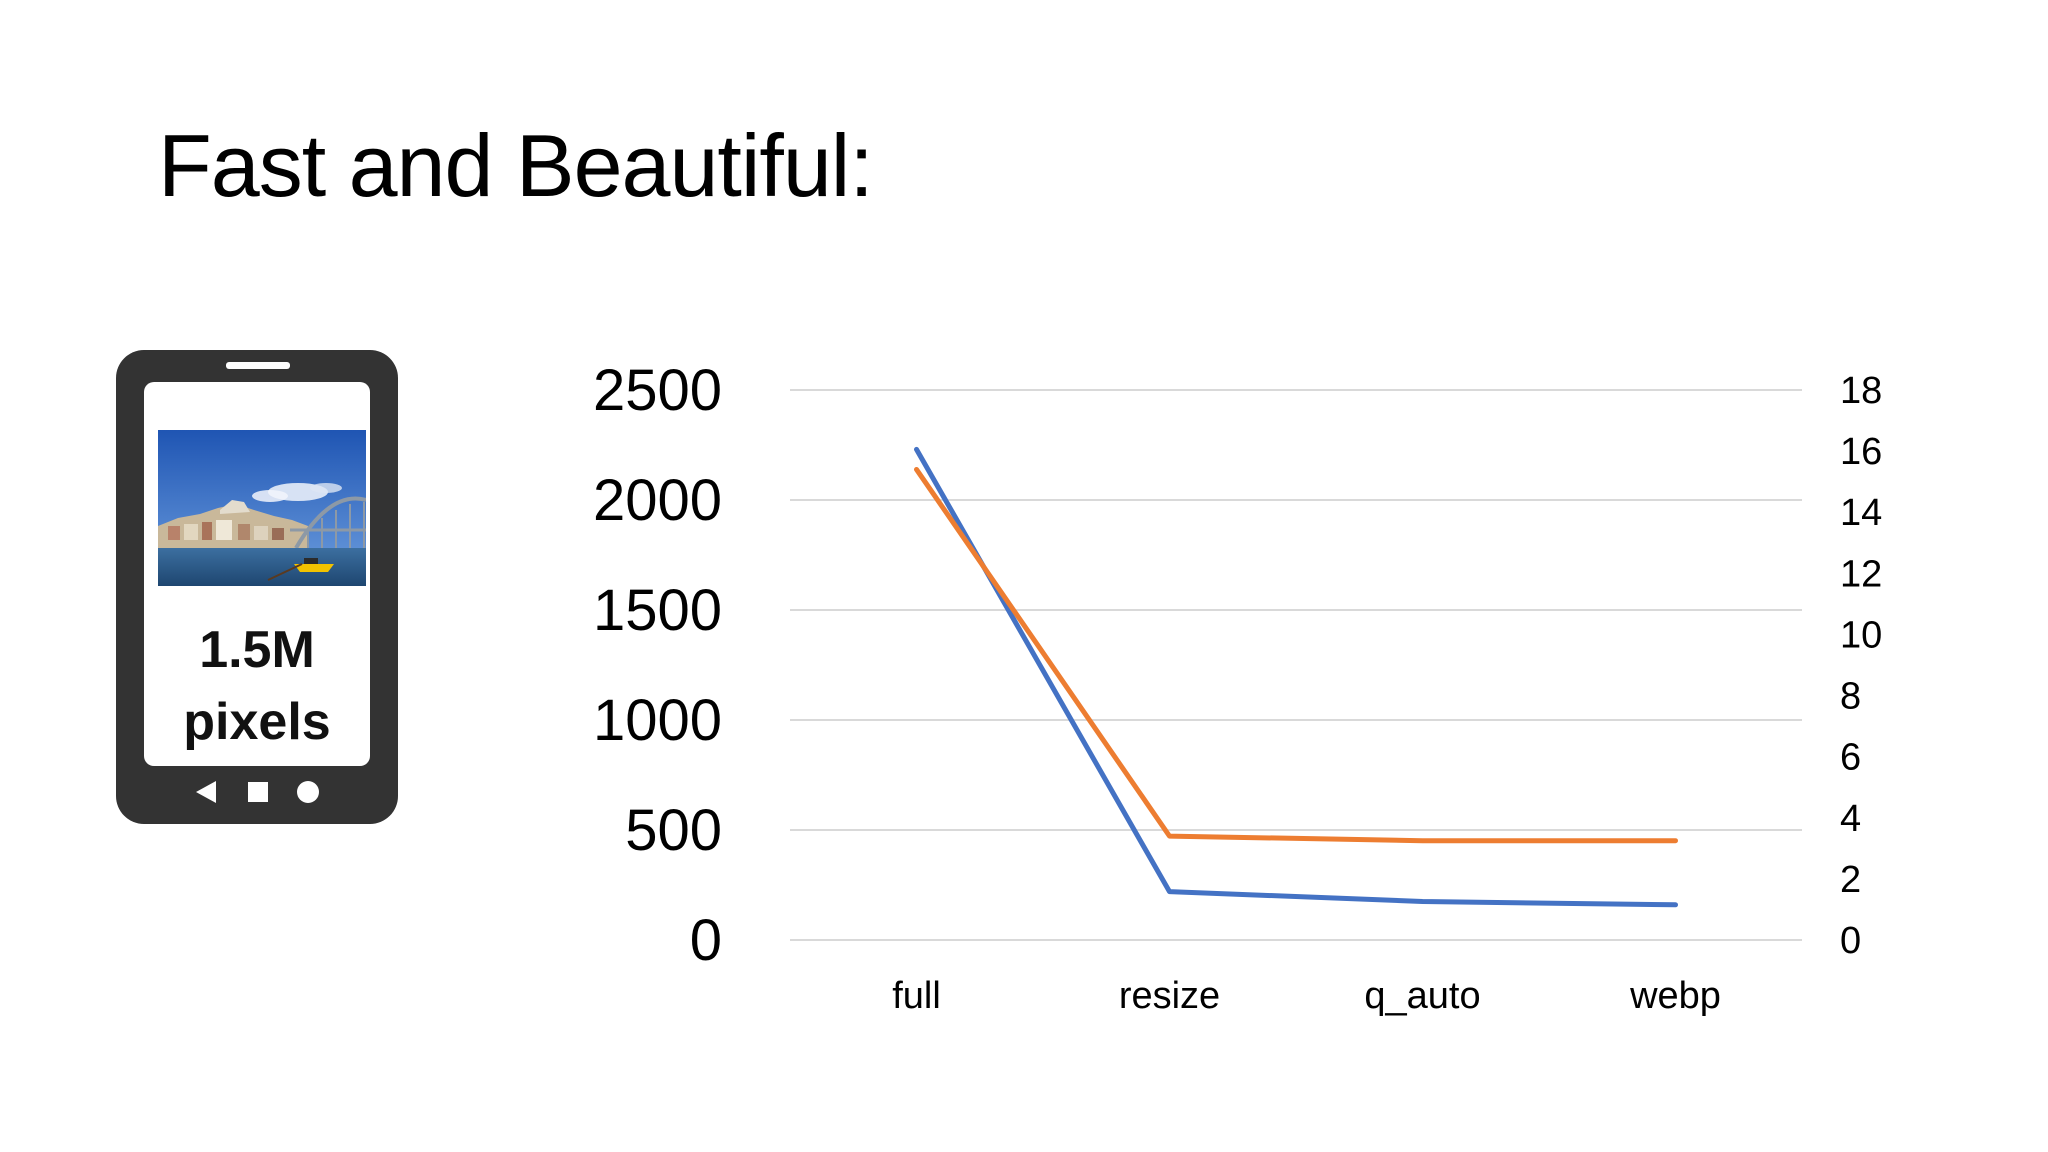 This screenshot has height=1152, width=2048. What do you see at coordinates (257, 722) in the screenshot?
I see `phone-caption-line2: pixels` at bounding box center [257, 722].